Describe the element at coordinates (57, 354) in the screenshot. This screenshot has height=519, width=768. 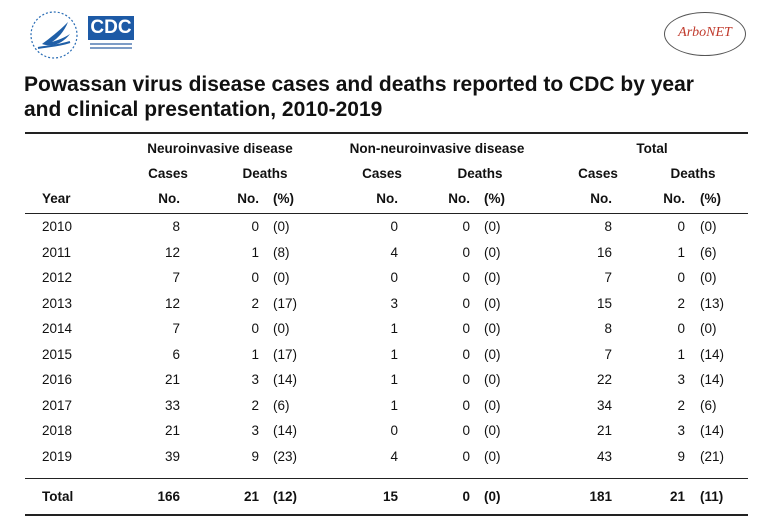
I see `row-label: 2015` at that location.